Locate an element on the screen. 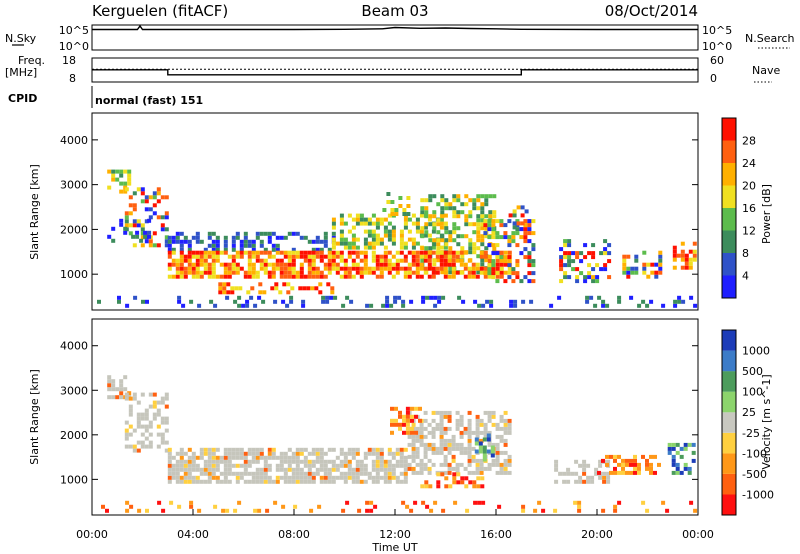 The image size is (800, 554). colorbar-swatch is located at coordinates (729, 286).